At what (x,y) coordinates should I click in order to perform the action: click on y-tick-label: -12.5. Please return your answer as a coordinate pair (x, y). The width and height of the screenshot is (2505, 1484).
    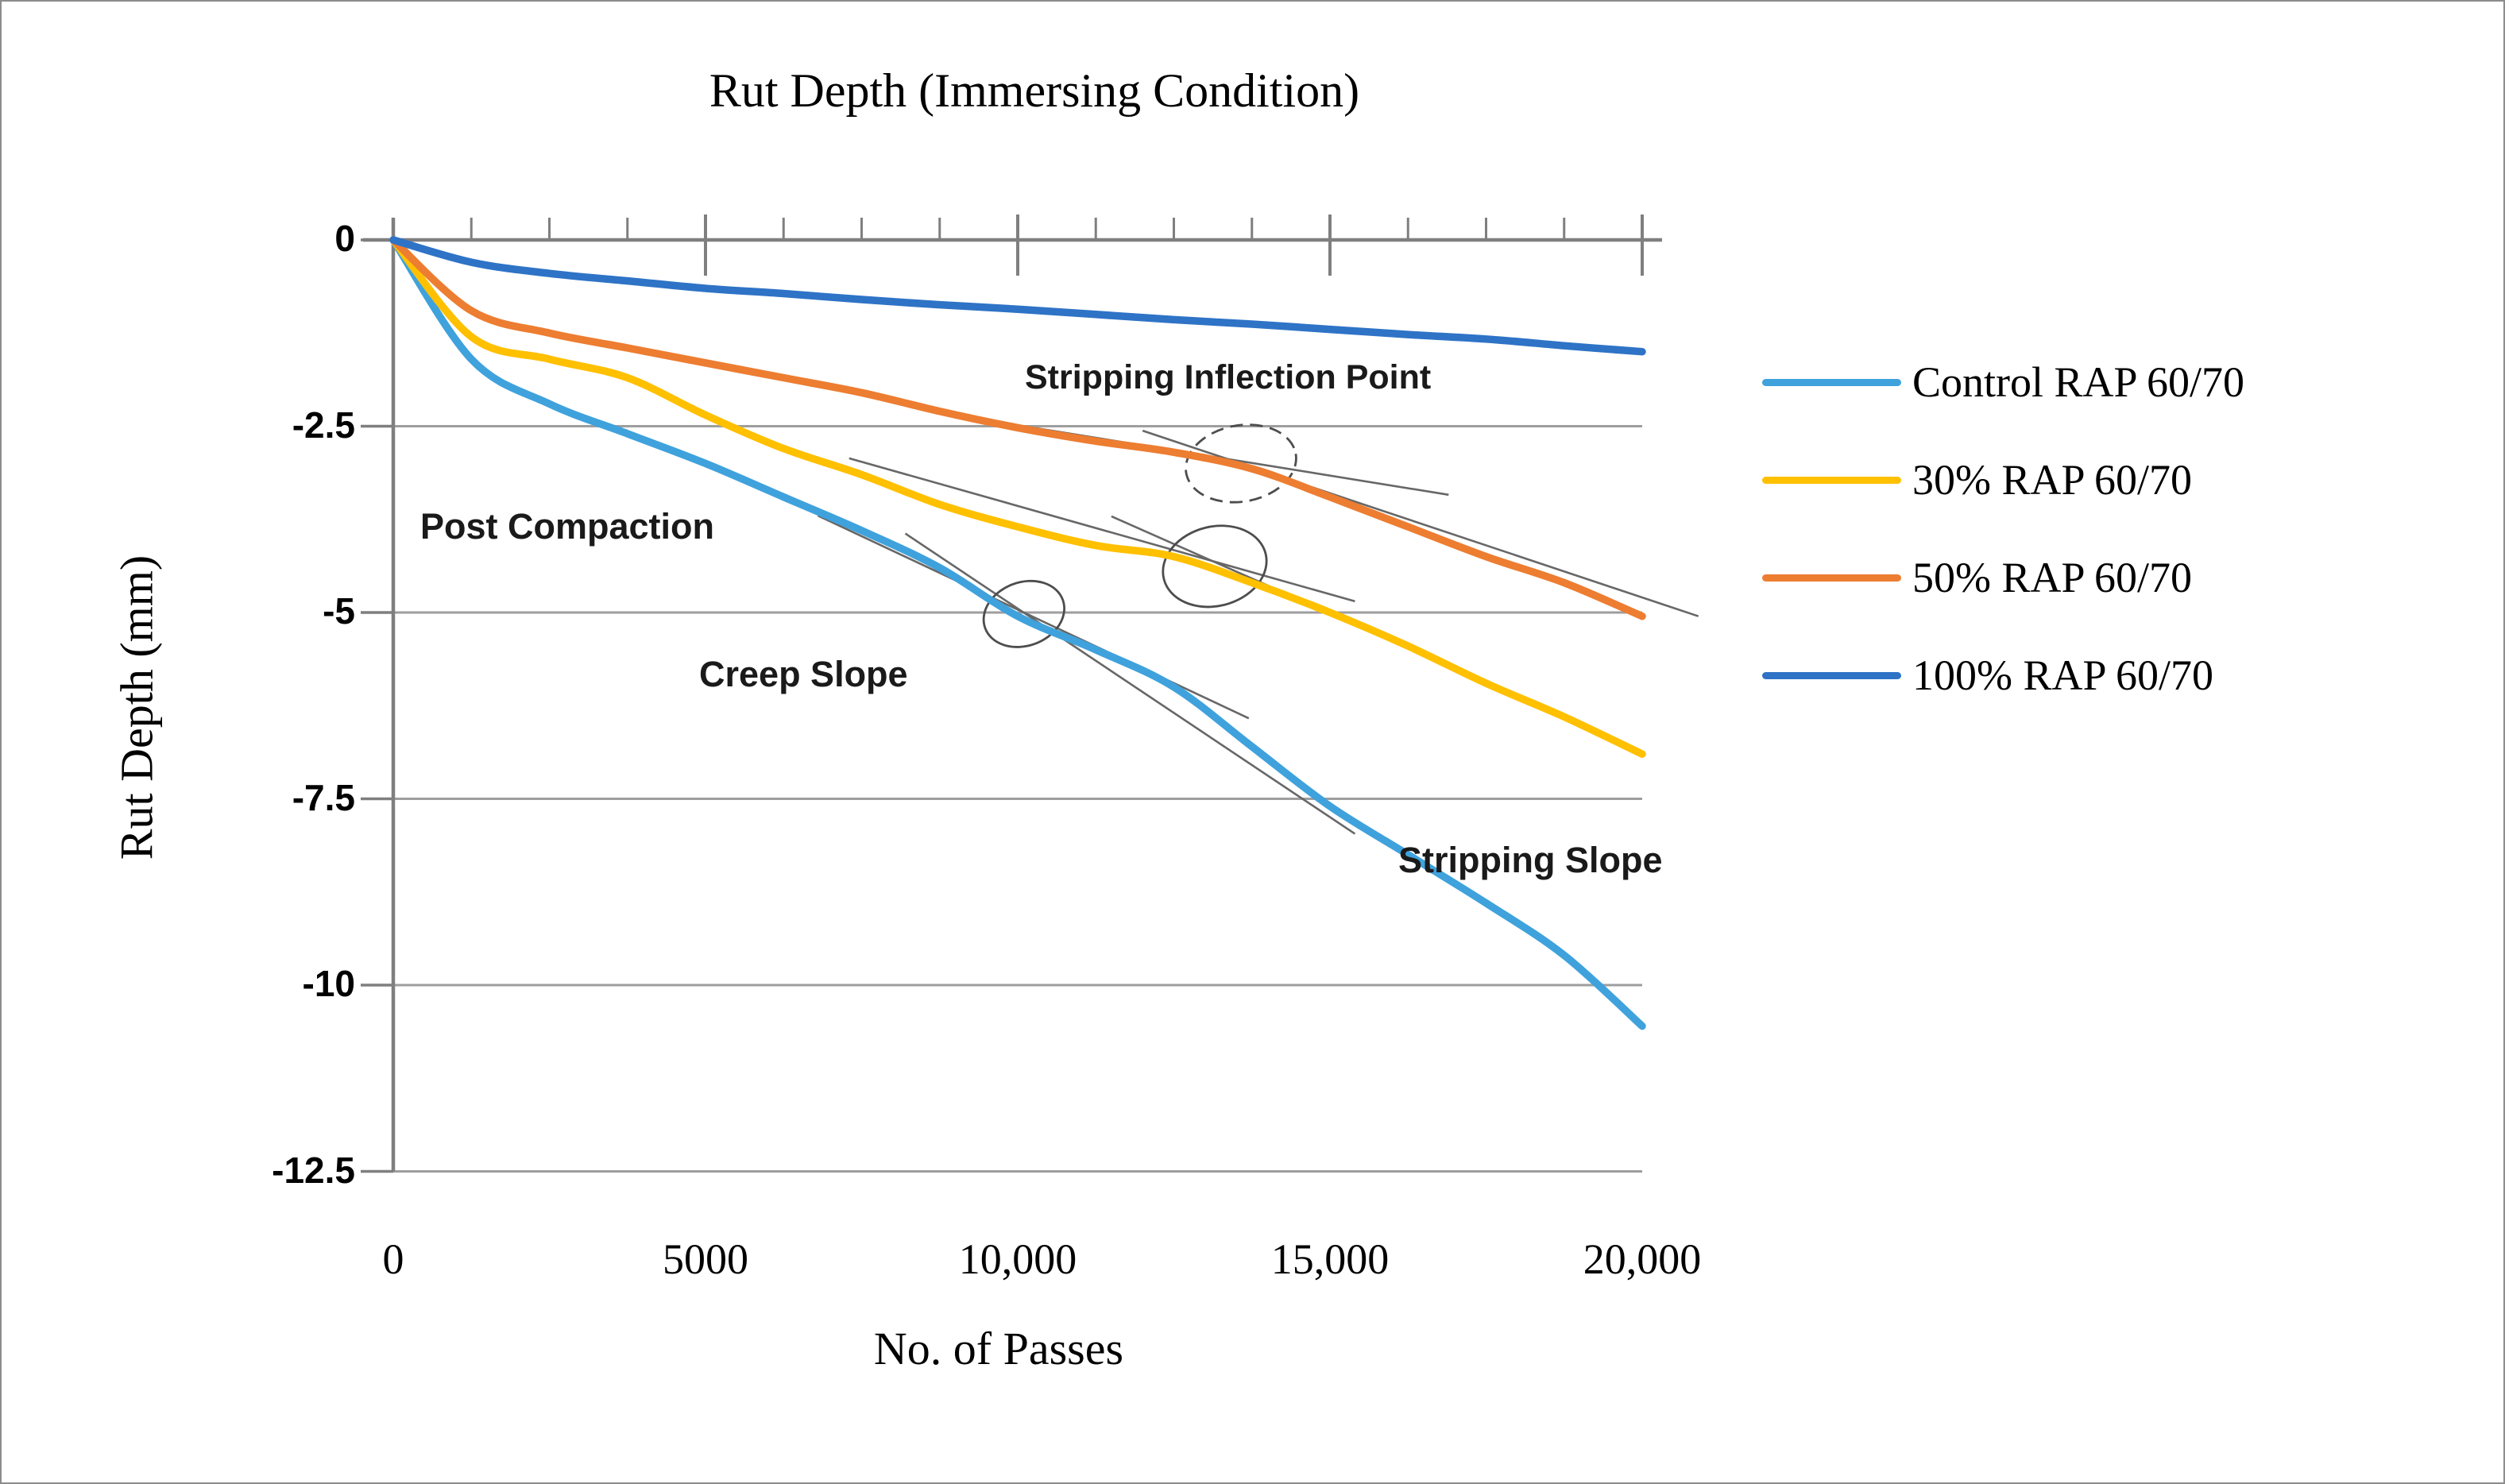
    Looking at the image, I should click on (313, 1170).